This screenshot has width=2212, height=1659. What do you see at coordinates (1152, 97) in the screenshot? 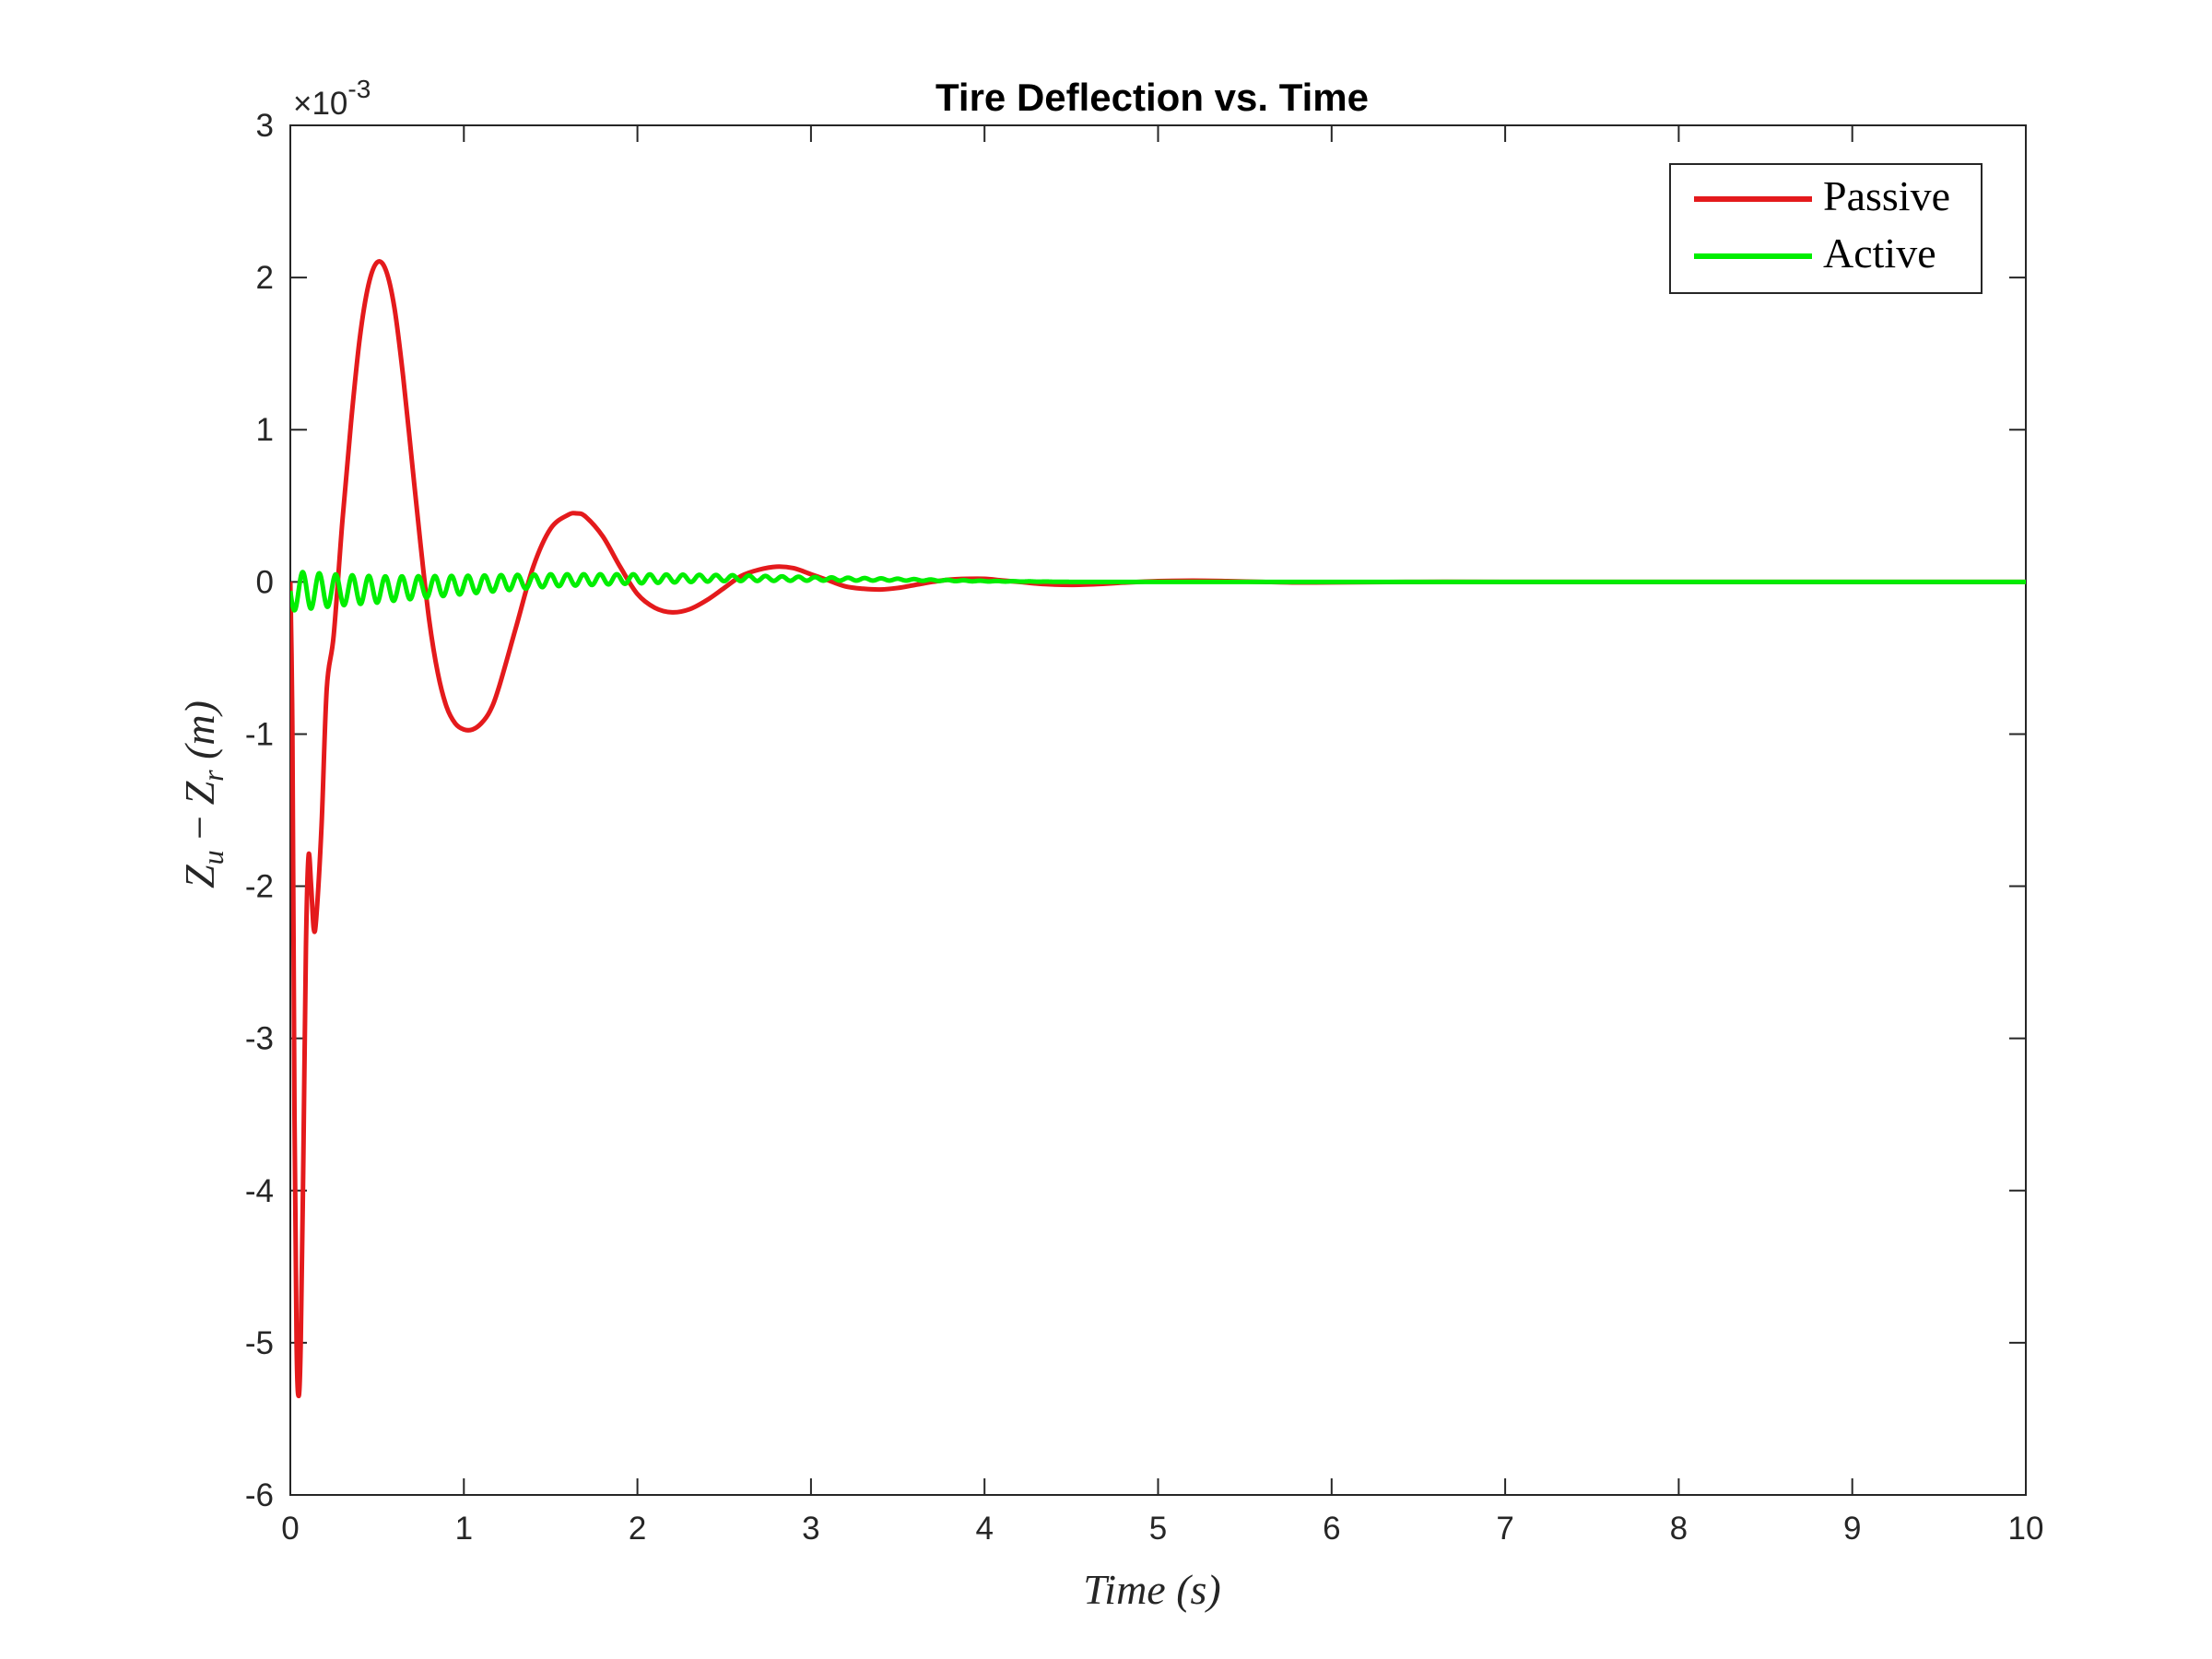
I see `chart-title: Tire Deflection vs. Time` at bounding box center [1152, 97].